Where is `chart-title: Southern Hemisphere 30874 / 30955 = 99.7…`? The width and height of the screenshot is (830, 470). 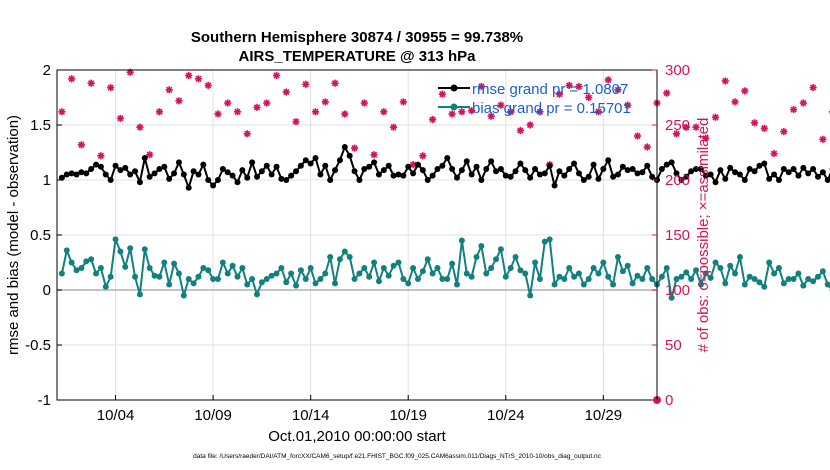 chart-title: Southern Hemisphere 30874 / 30955 = 99.7… is located at coordinates (357, 37).